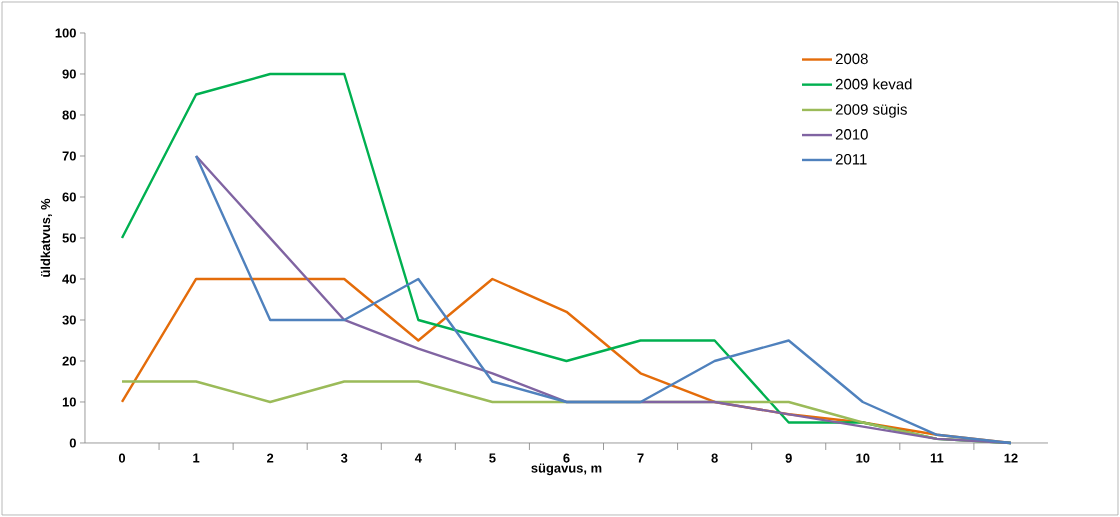  What do you see at coordinates (69, 279) in the screenshot?
I see `y-tick-label: 40` at bounding box center [69, 279].